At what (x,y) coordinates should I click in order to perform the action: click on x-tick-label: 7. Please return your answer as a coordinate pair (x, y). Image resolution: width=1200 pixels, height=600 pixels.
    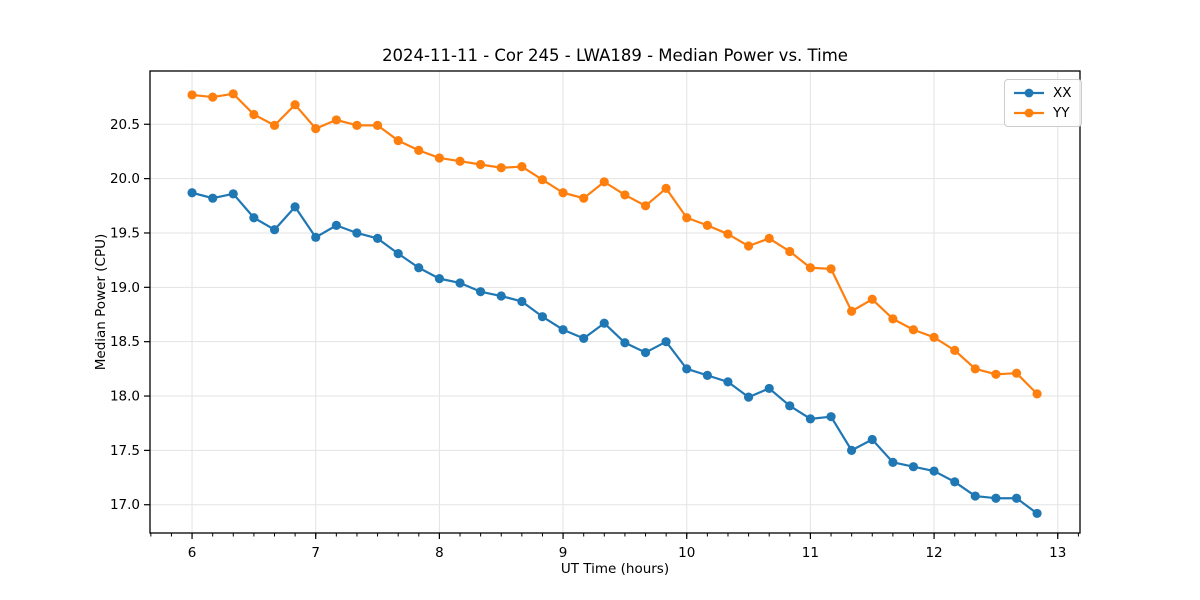
    Looking at the image, I should click on (315, 553).